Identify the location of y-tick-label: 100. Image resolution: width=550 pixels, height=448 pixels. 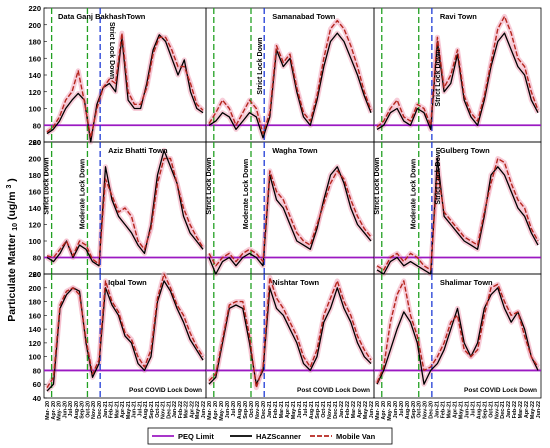
(34, 241).